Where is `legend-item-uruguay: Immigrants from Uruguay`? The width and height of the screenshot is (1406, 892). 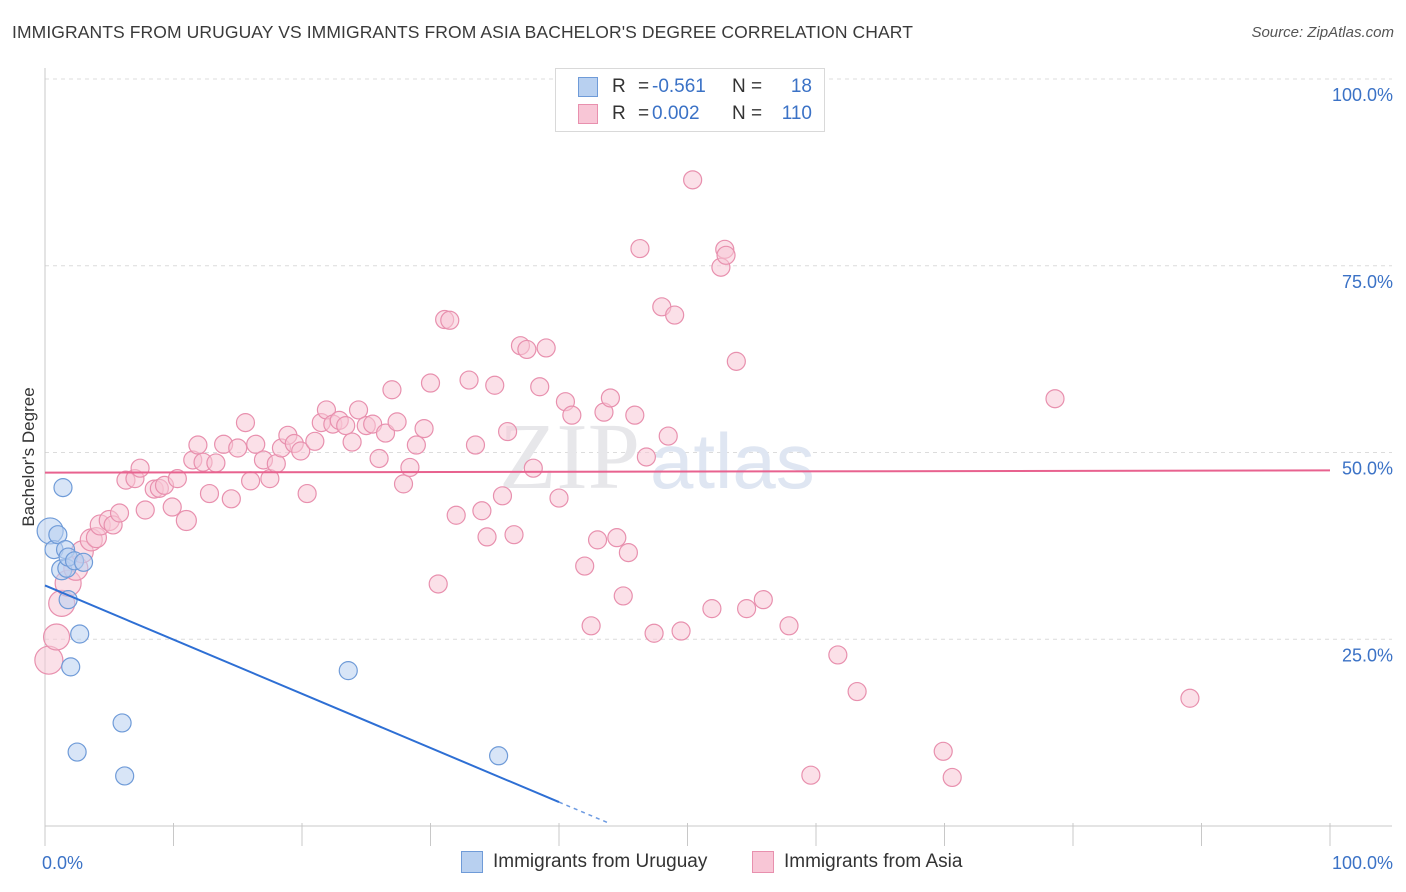
legend-item-uruguay: Immigrants from Uruguay is located at coordinates (584, 862).